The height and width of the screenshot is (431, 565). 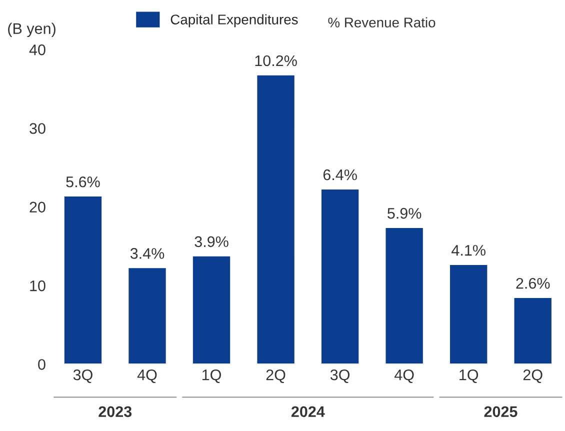 What do you see at coordinates (501, 412) in the screenshot?
I see `text: 2025` at bounding box center [501, 412].